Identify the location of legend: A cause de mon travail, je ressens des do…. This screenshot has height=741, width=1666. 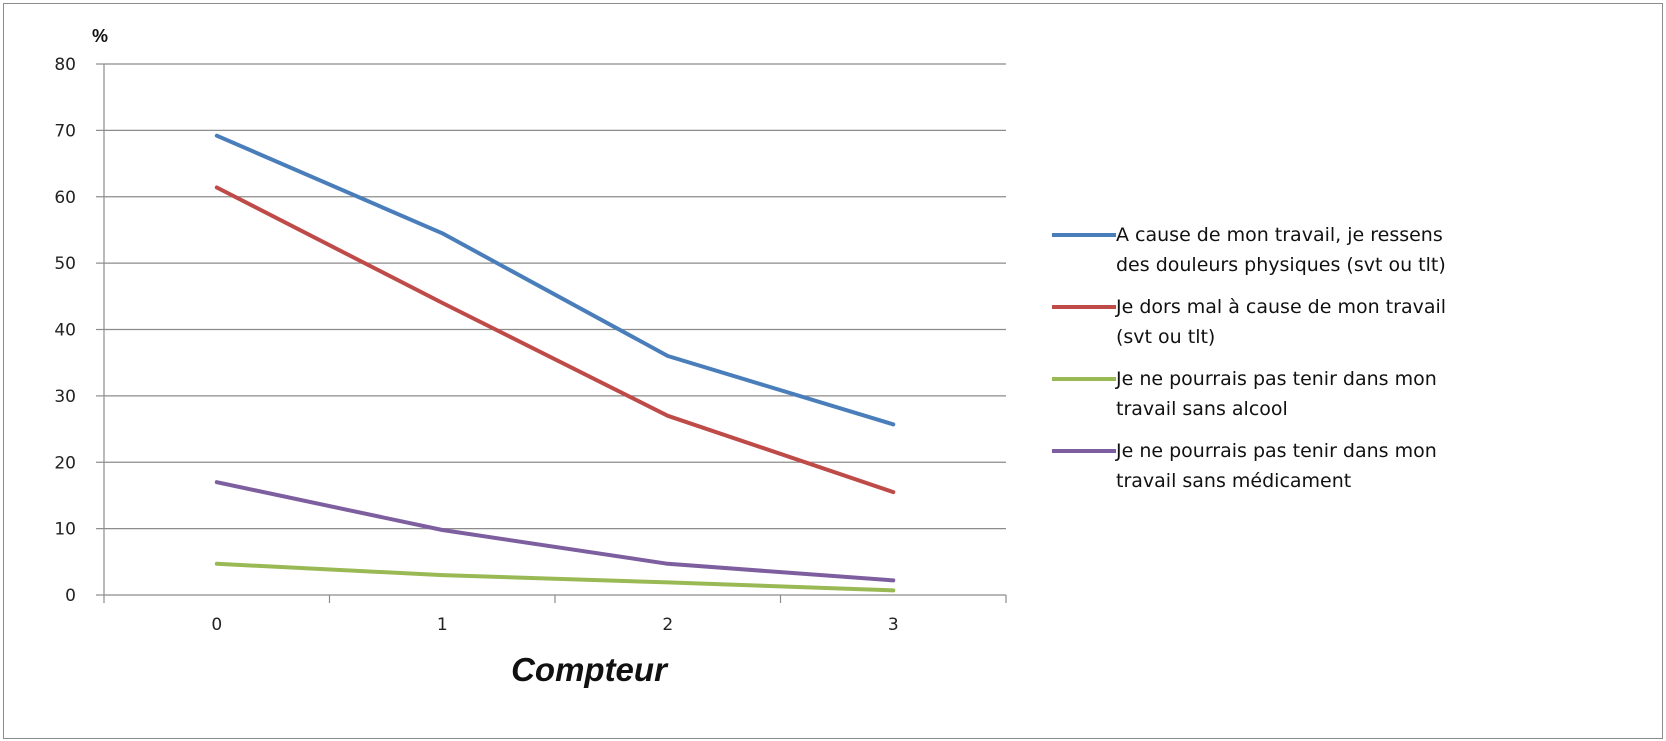
(1262, 364).